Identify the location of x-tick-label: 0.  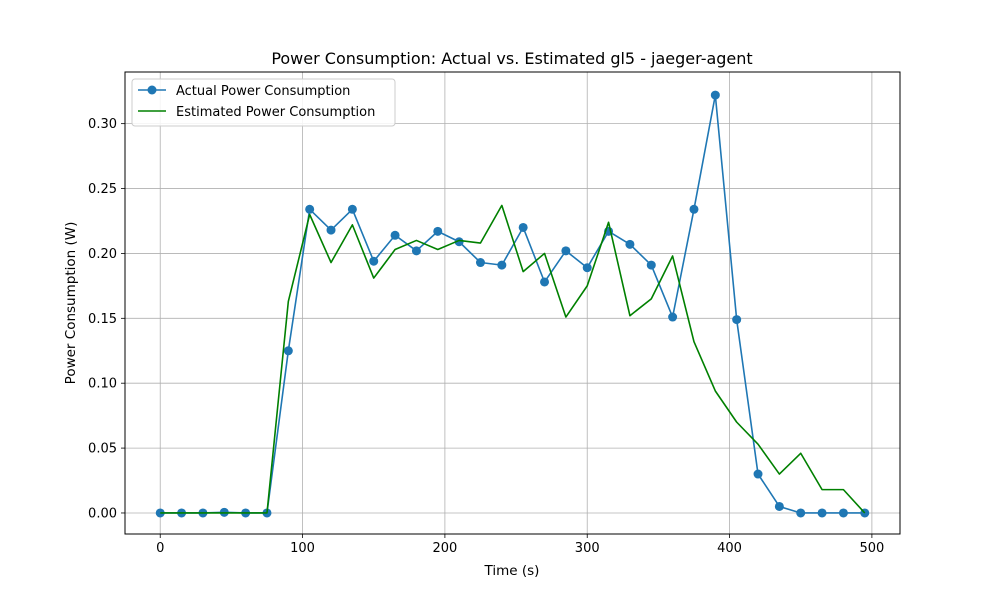
(160, 548).